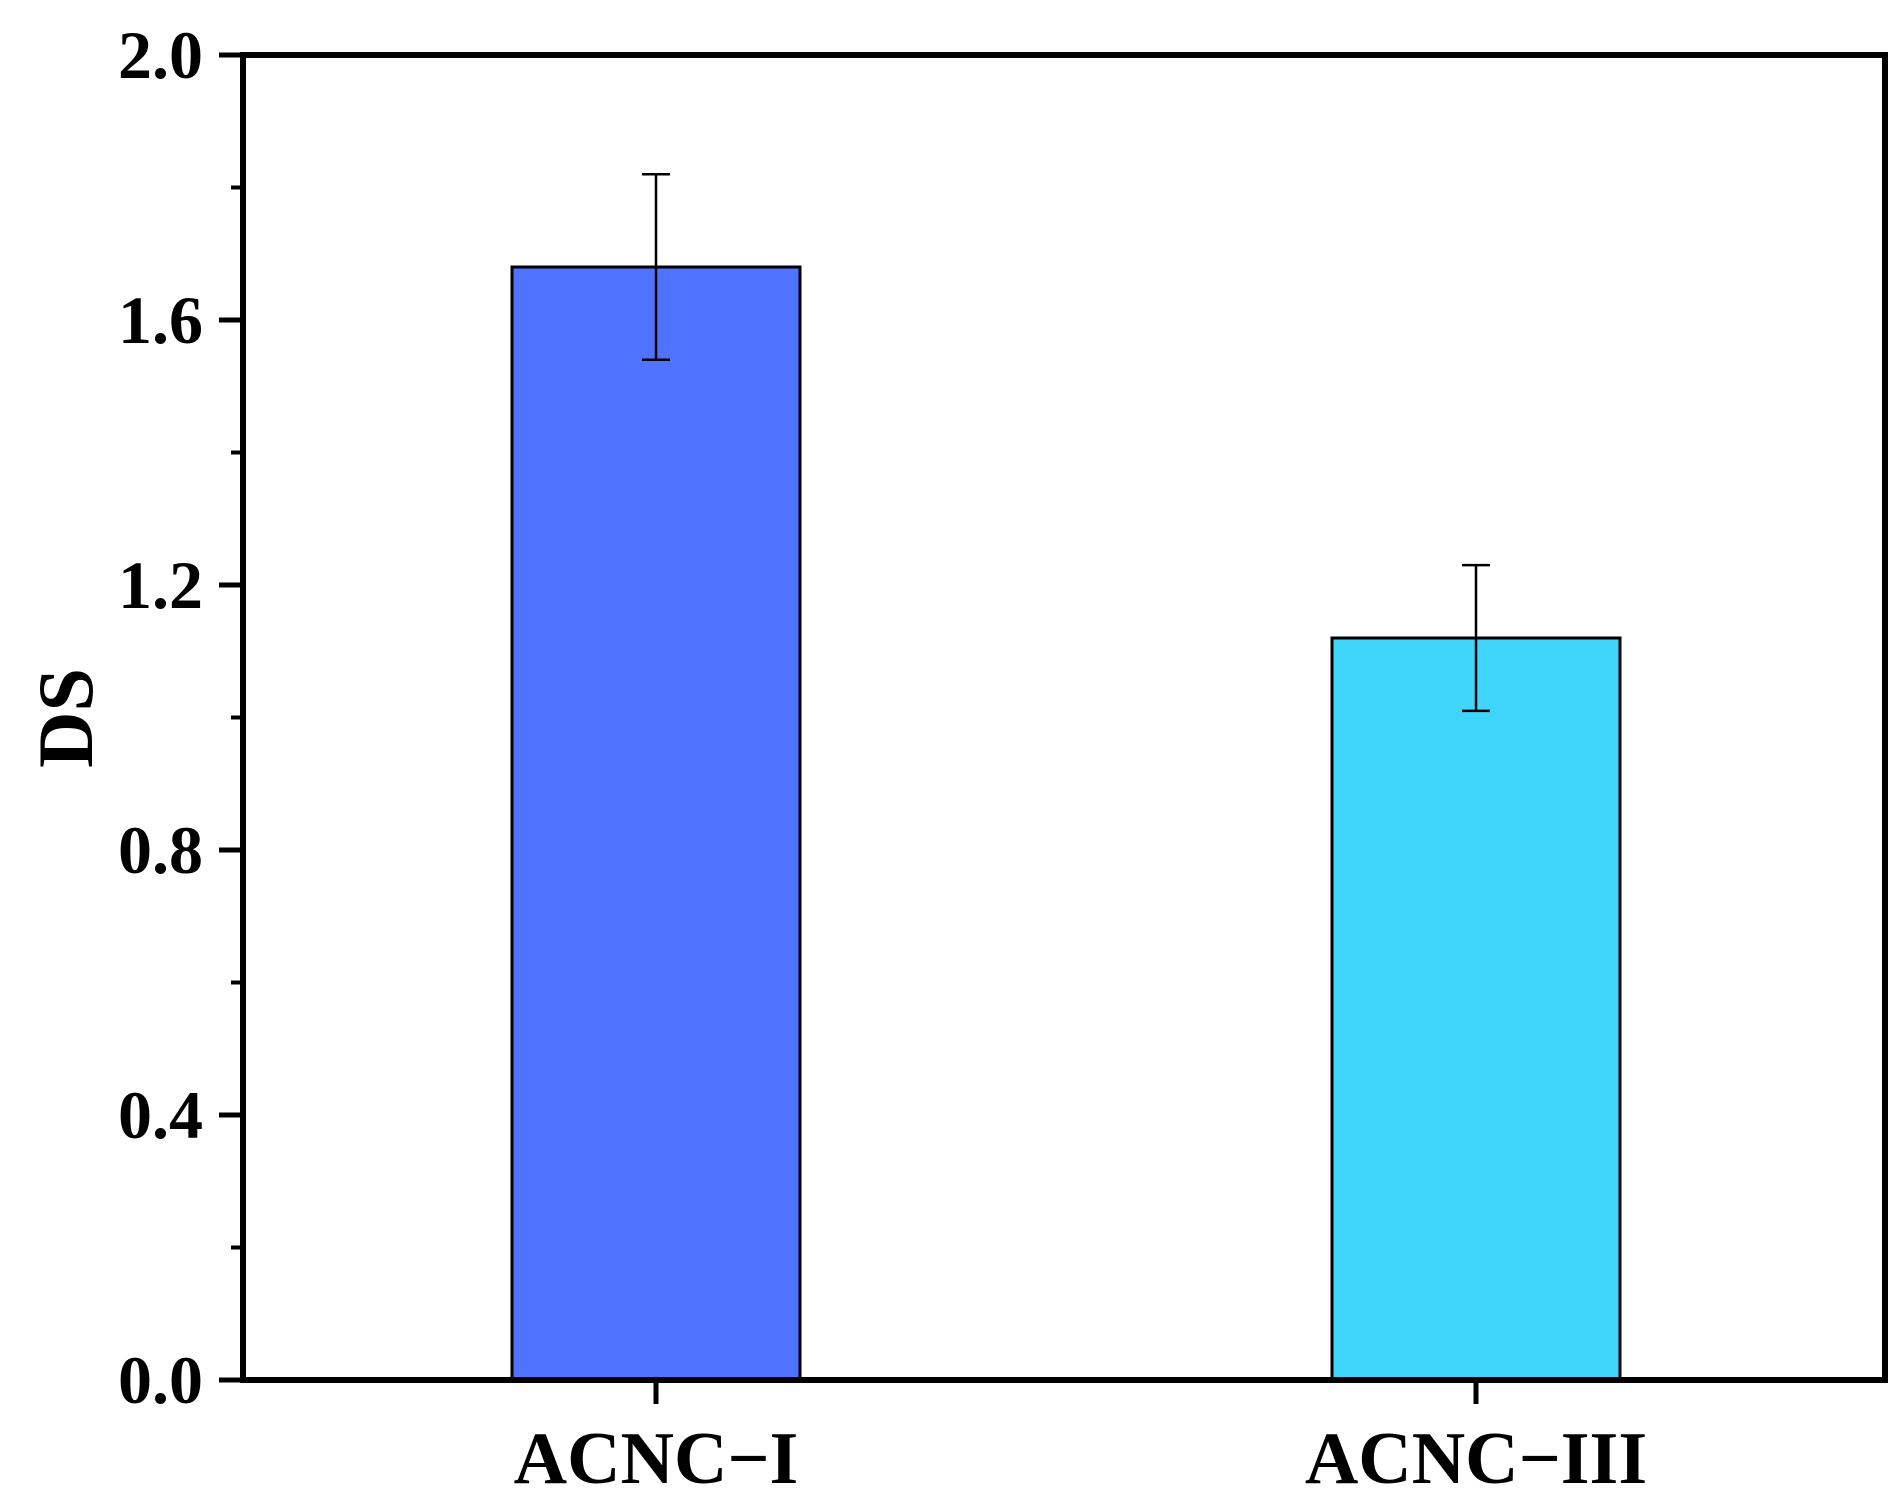 This screenshot has width=1903, height=1497. I want to click on y-axis: 0.0 0.4 0.8 1.2 1.6 2.0, so click(180, 717).